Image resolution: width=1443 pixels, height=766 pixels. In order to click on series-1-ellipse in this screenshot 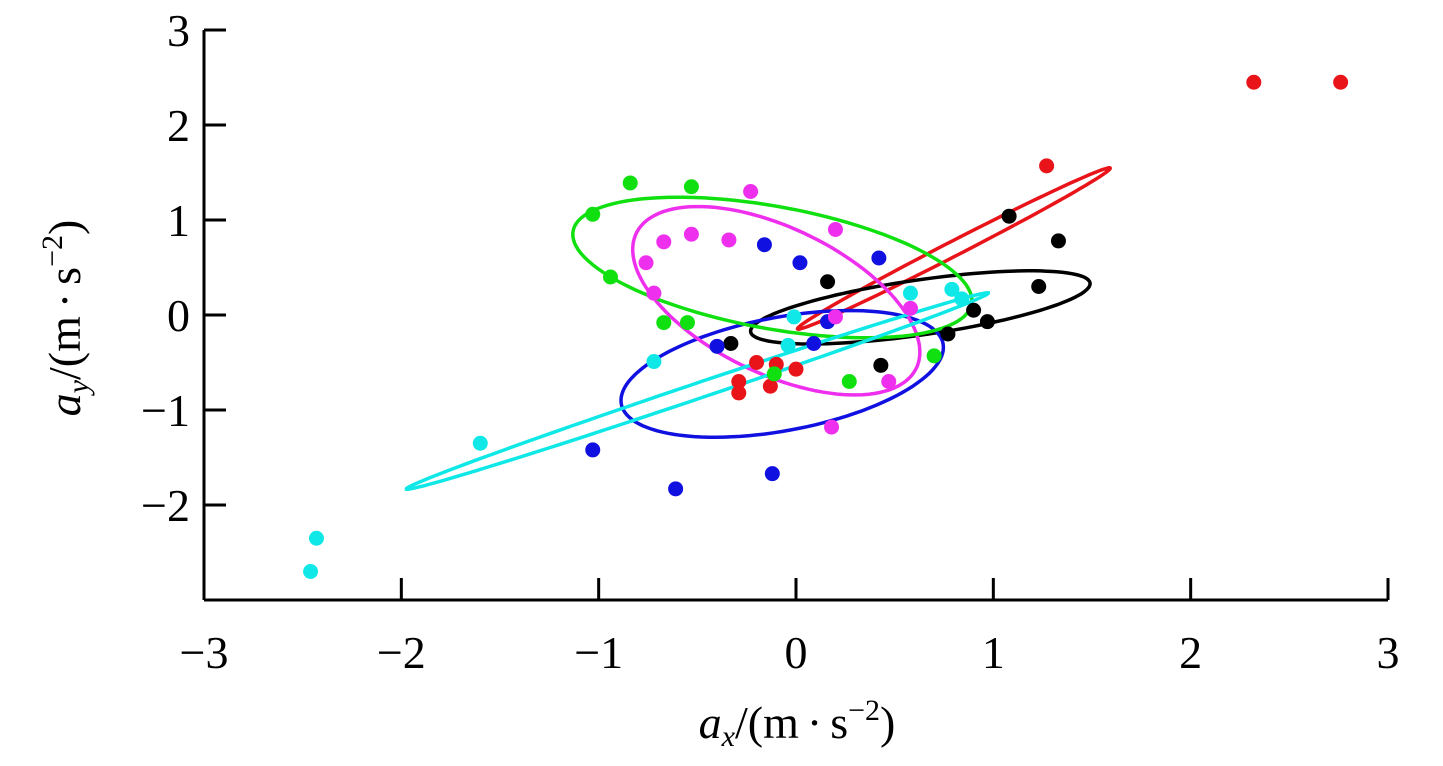, I will do `click(920, 307)`.